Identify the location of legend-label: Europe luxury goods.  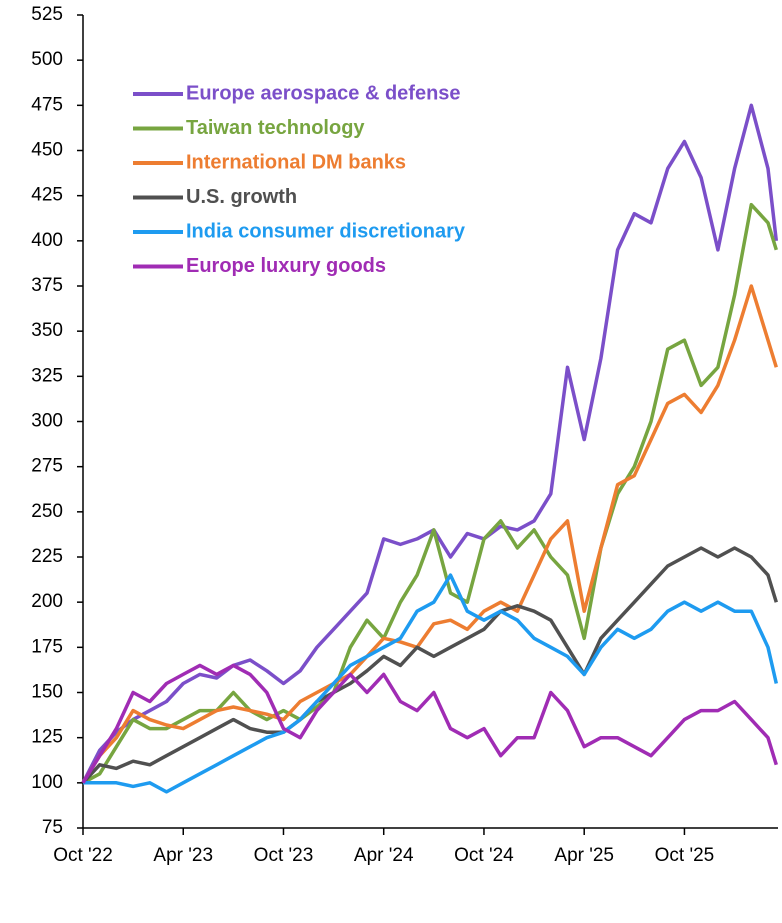
(286, 266).